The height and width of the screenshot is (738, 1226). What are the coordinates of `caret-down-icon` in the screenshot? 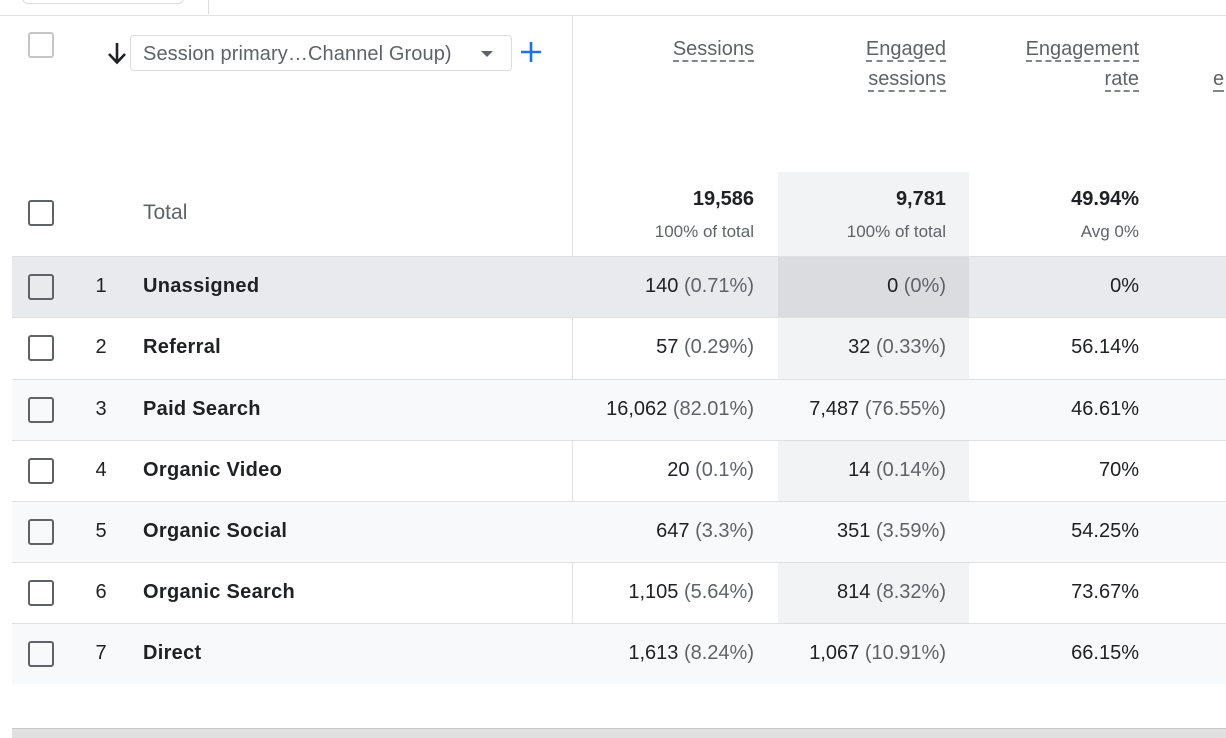 It's located at (487, 54).